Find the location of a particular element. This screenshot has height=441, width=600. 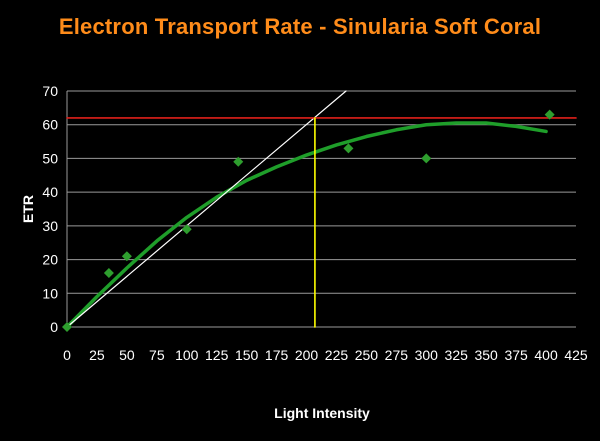

x-tick-label: 75 is located at coordinates (157, 355).